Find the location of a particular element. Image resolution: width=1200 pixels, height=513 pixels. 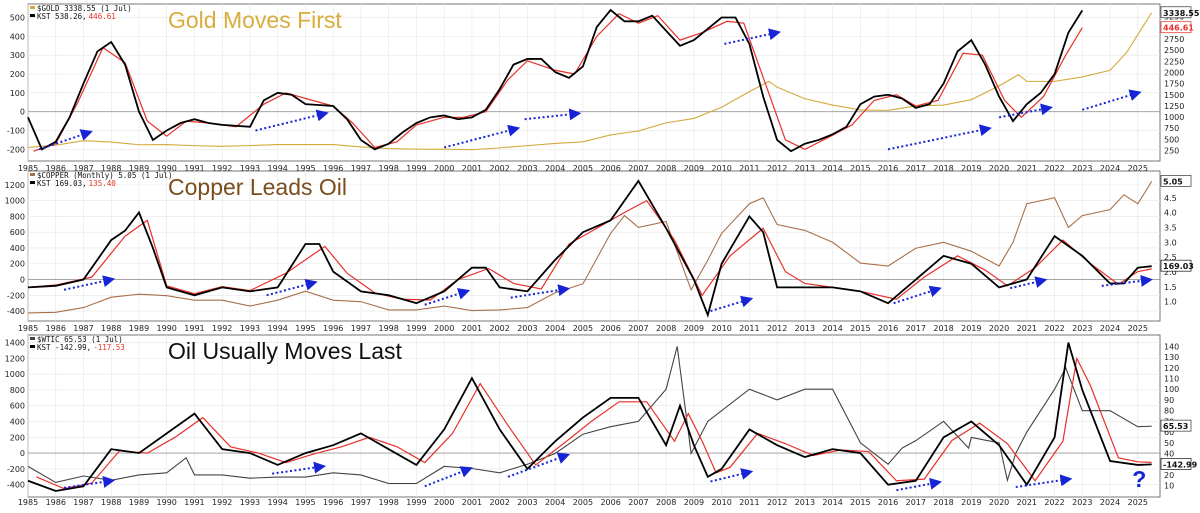

kst-value-label: 169.03 is located at coordinates (1178, 266).